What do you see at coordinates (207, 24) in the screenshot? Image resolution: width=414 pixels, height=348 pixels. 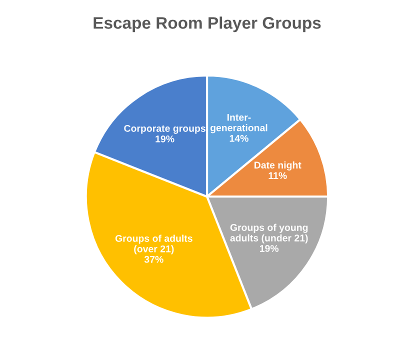 I see `chart-title: Escape Room Player Groups` at bounding box center [207, 24].